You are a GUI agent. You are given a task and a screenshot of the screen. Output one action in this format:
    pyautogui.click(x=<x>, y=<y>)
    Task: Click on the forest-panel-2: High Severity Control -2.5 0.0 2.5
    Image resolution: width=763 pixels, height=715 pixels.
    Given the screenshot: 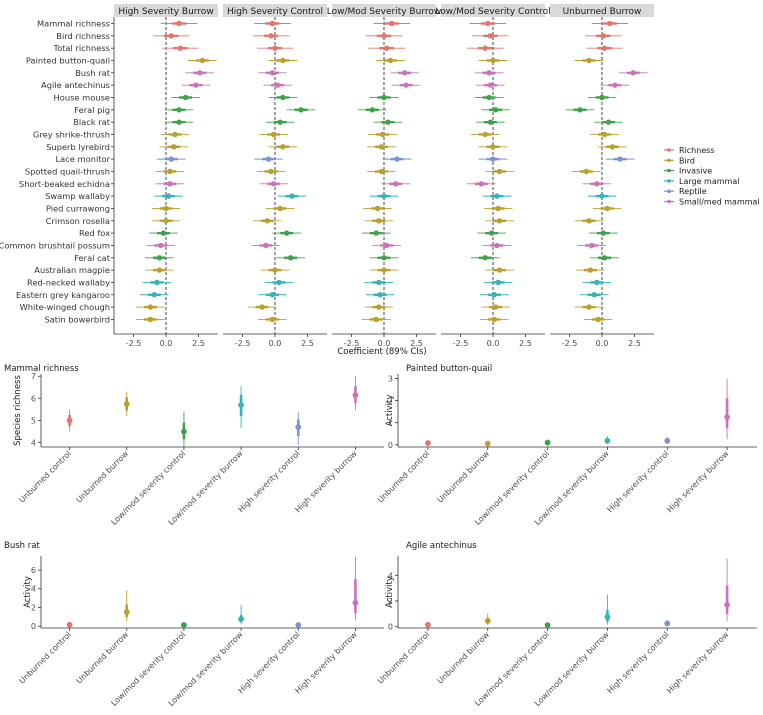 What is the action you would take?
    pyautogui.click(x=275, y=176)
    